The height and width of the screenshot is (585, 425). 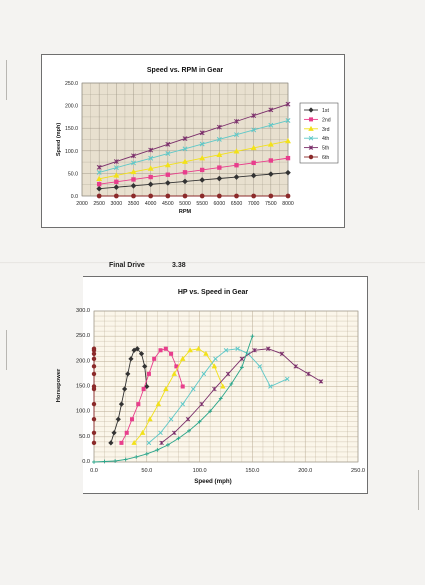 What do you see at coordinates (325, 111) in the screenshot?
I see `legend-label: 1st` at bounding box center [325, 111].